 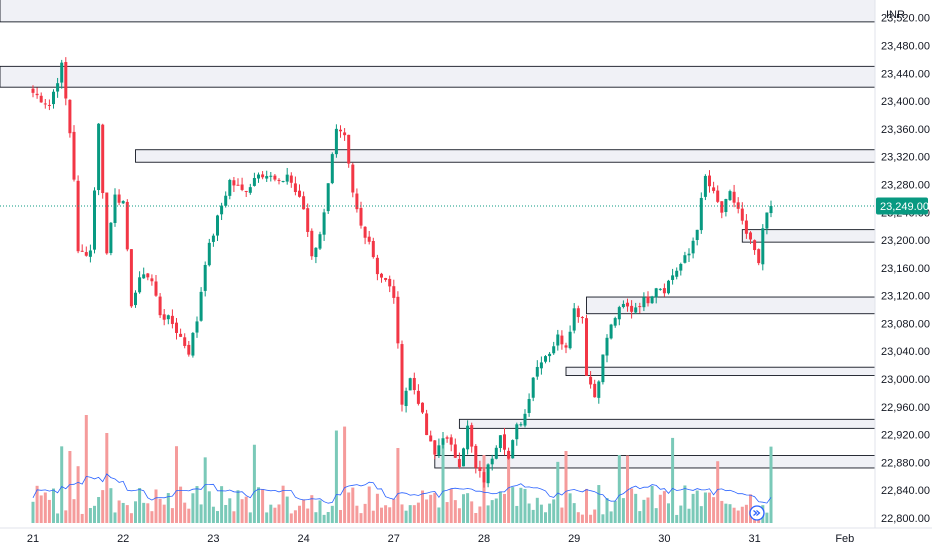 I want to click on scroll-to-realtime-button, so click(x=757, y=513).